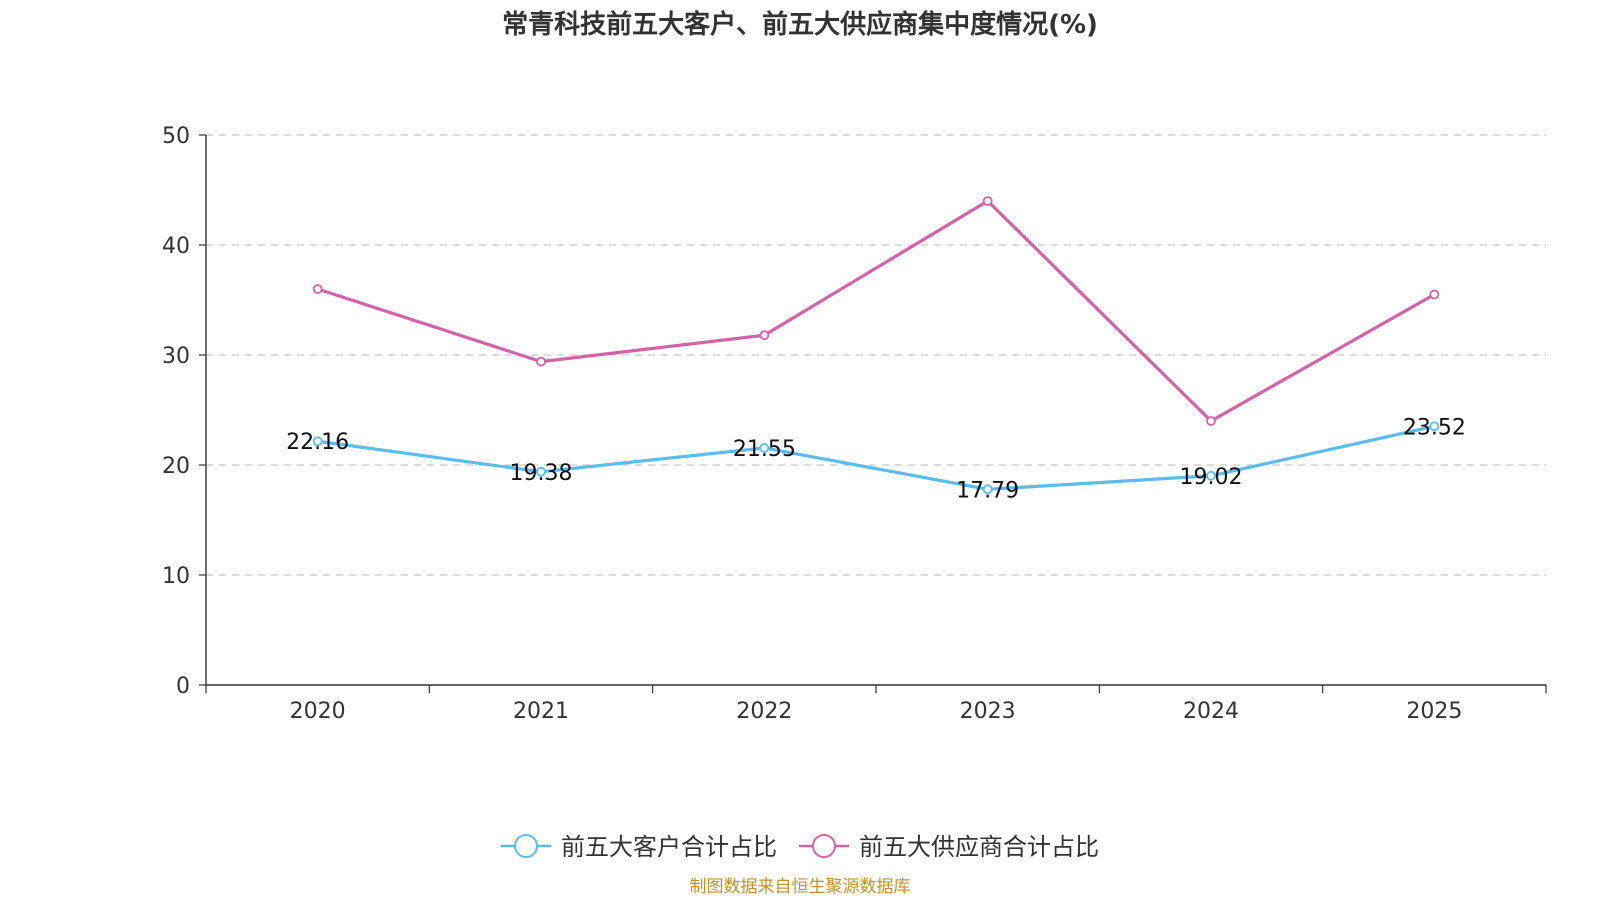 The image size is (1600, 900). What do you see at coordinates (541, 711) in the screenshot?
I see `x-tick-label: 2021` at bounding box center [541, 711].